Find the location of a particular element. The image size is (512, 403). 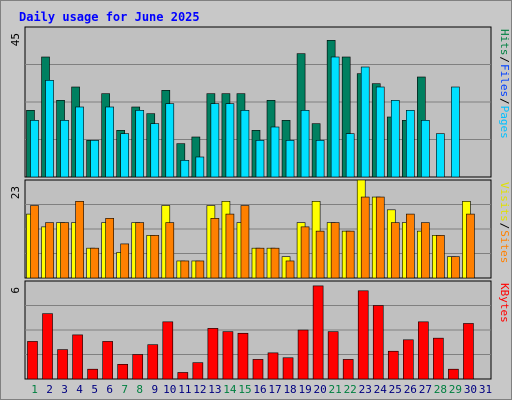

x-tick-label: 16 is located at coordinates (259, 389).